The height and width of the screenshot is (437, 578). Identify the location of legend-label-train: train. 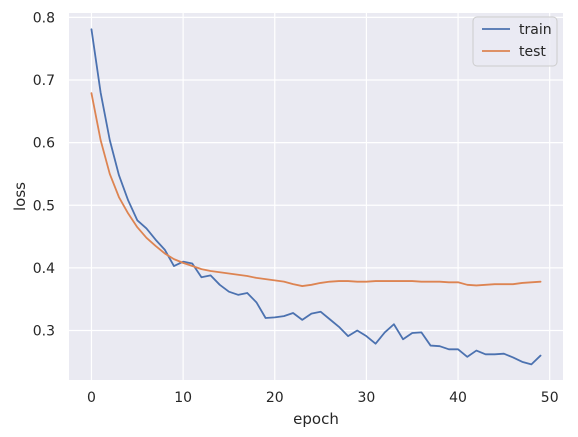
(535, 30).